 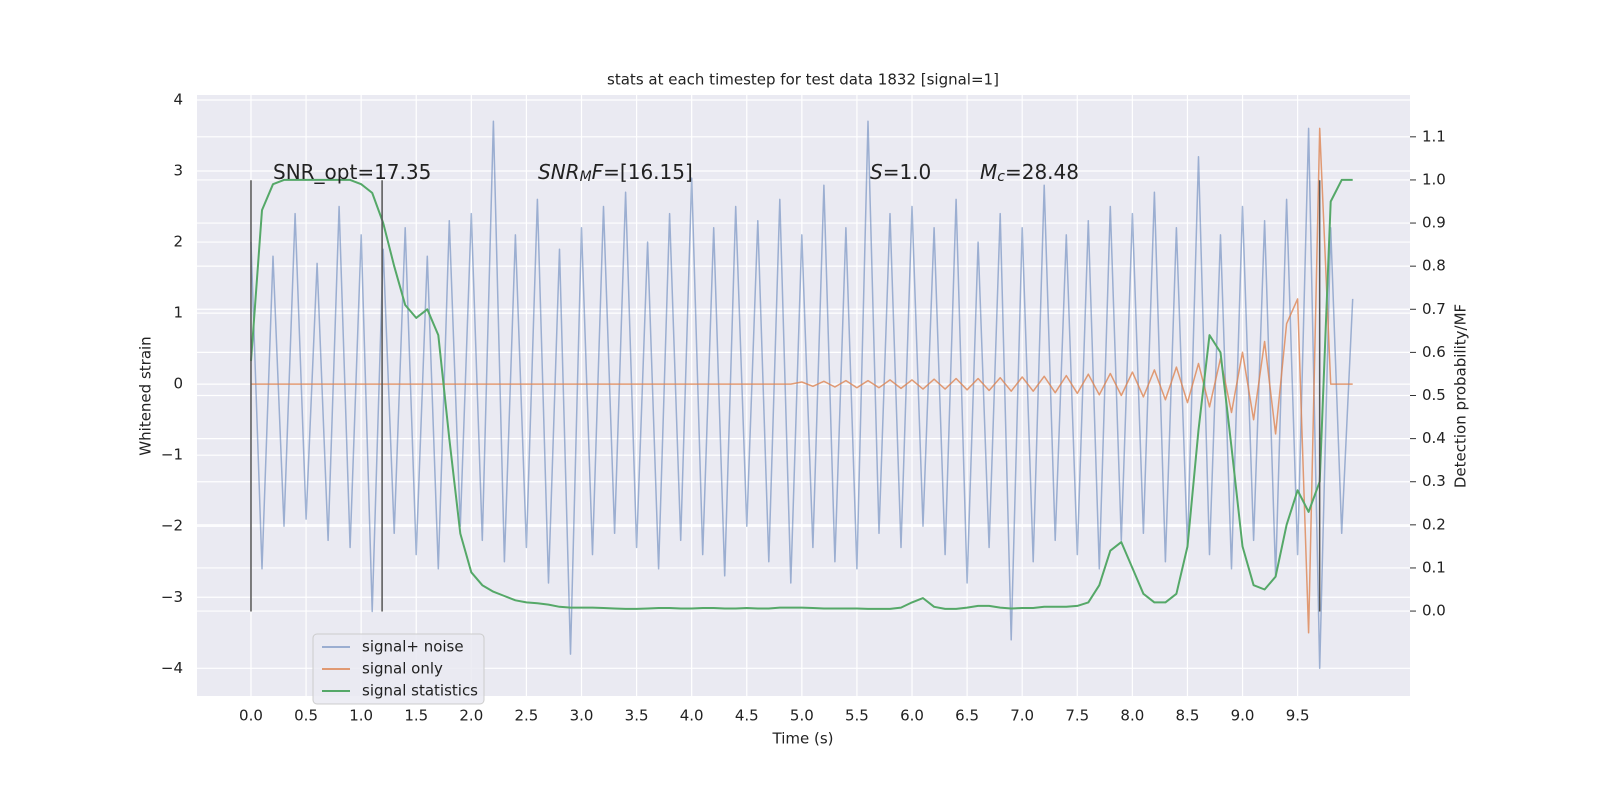 I want to click on y2-tick-label: 1.0, so click(x=1434, y=179).